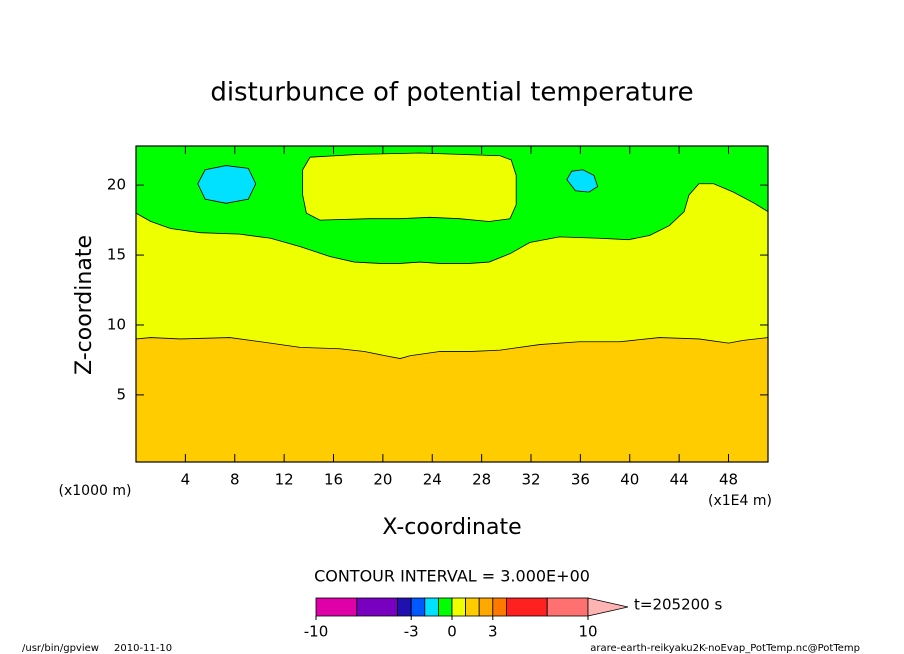 The image size is (904, 654). Describe the element at coordinates (382, 480) in the screenshot. I see `x-tick-label: 20` at that location.